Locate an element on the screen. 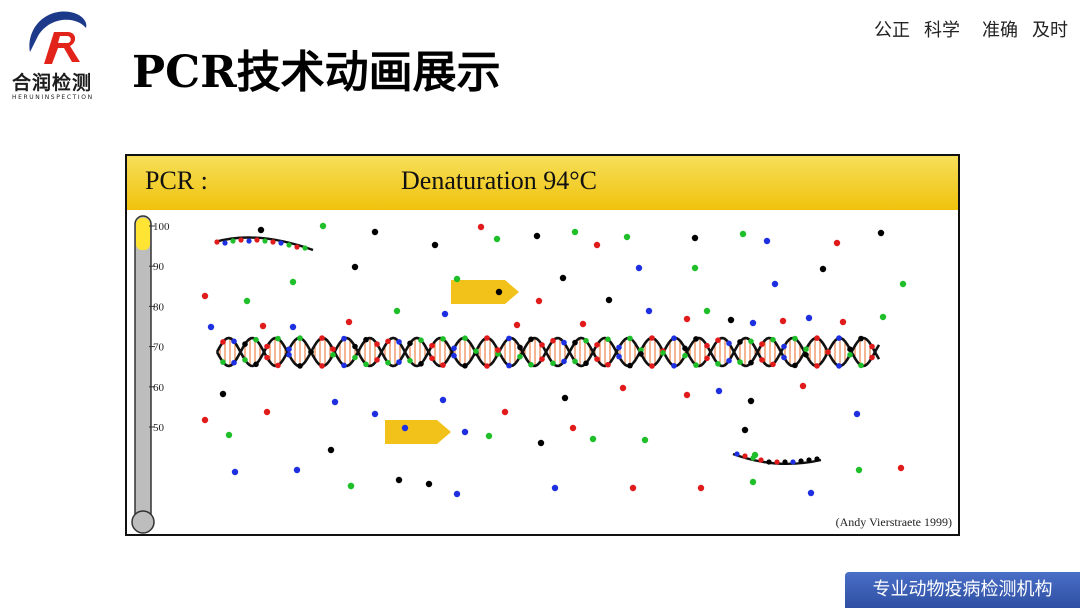 The height and width of the screenshot is (608, 1080). pcr-label: PCR : is located at coordinates (176, 180).